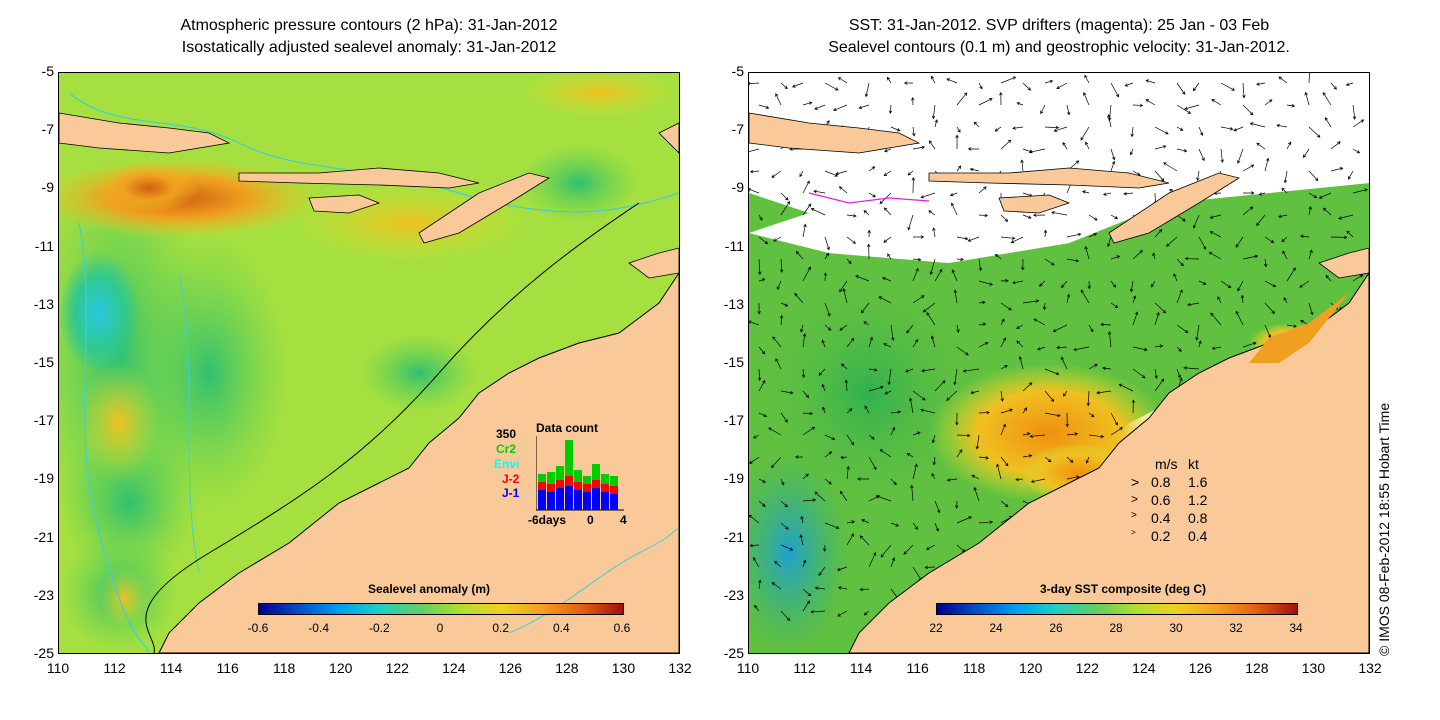 Image resolution: width=1440 pixels, height=720 pixels. What do you see at coordinates (1056, 628) in the screenshot?
I see `colorbar-tick-26: 26` at bounding box center [1056, 628].